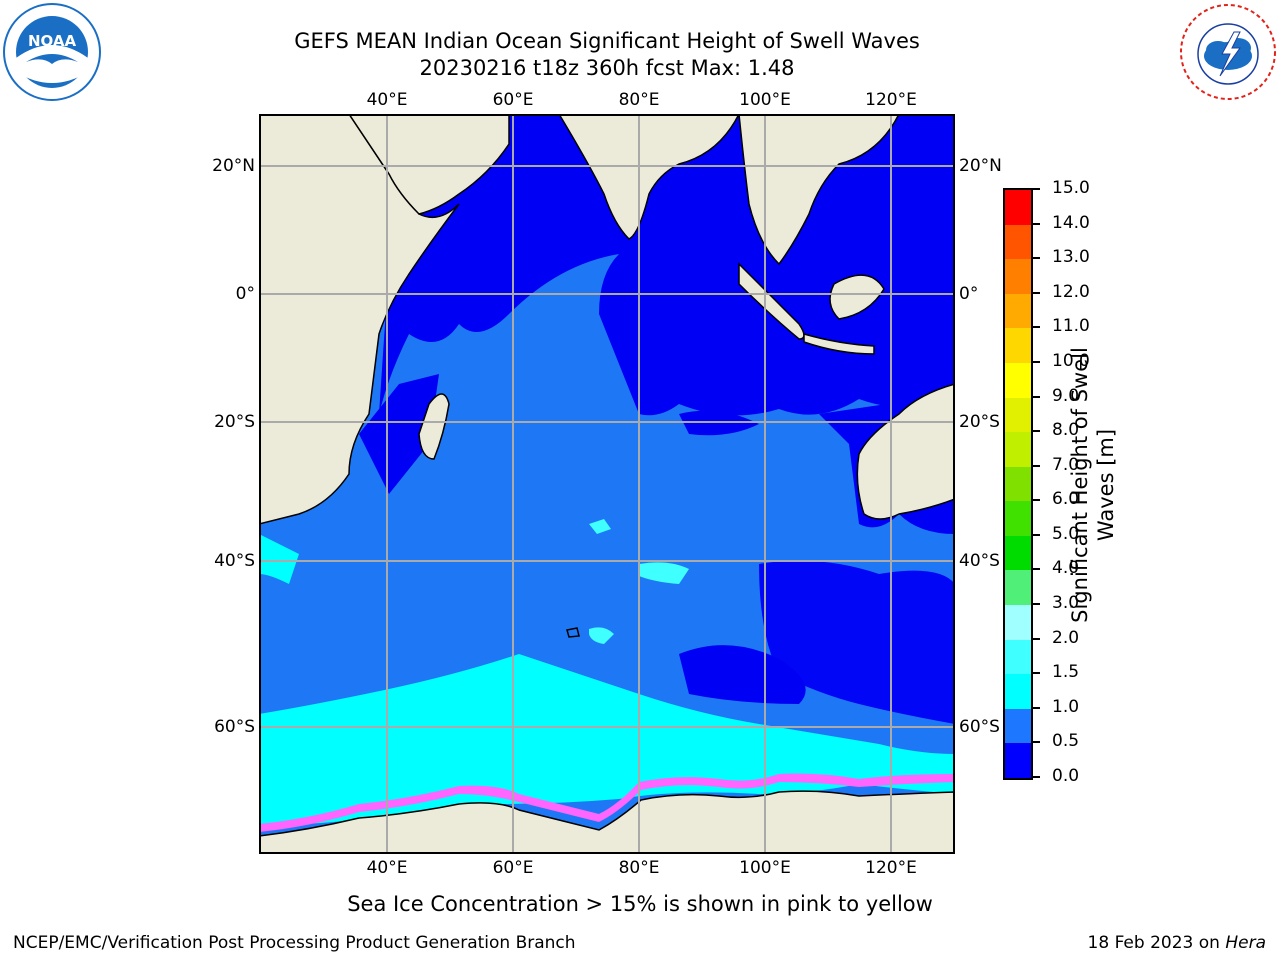  Describe the element at coordinates (765, 100) in the screenshot. I see `lon-tick-top: 100°E` at that location.